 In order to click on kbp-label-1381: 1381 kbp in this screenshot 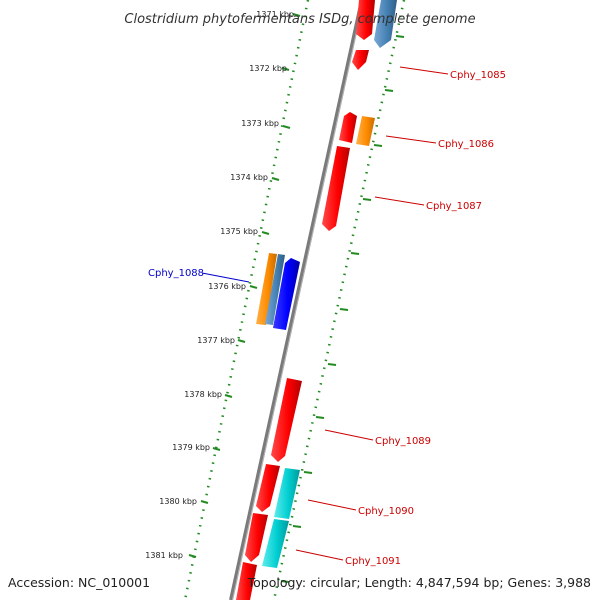, I will do `click(164, 555)`.